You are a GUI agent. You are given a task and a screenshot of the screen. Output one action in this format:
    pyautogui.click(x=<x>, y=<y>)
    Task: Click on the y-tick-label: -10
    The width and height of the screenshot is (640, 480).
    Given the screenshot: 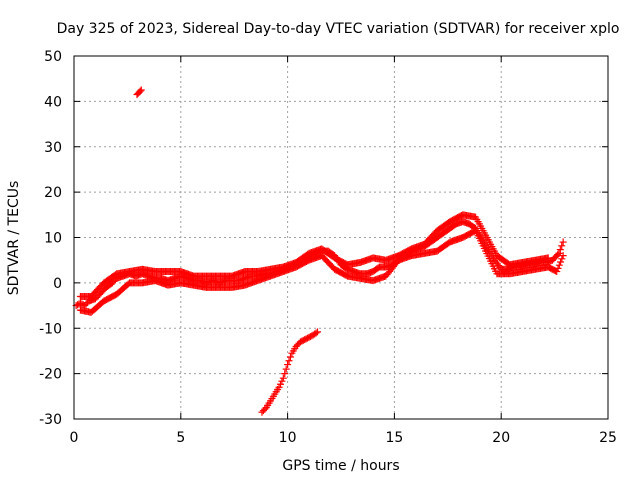 What is the action you would take?
    pyautogui.click(x=50, y=329)
    